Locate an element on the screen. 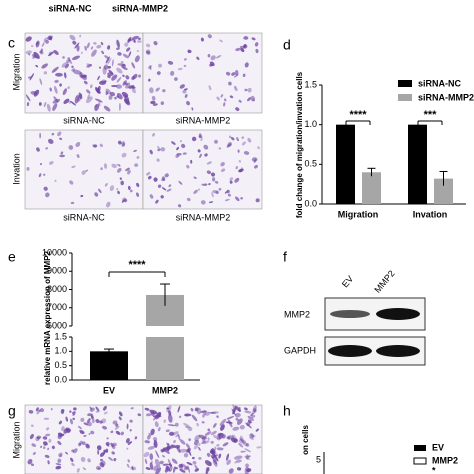 The image size is (474, 474). y-tick-label: 10000 is located at coordinates (54, 252).